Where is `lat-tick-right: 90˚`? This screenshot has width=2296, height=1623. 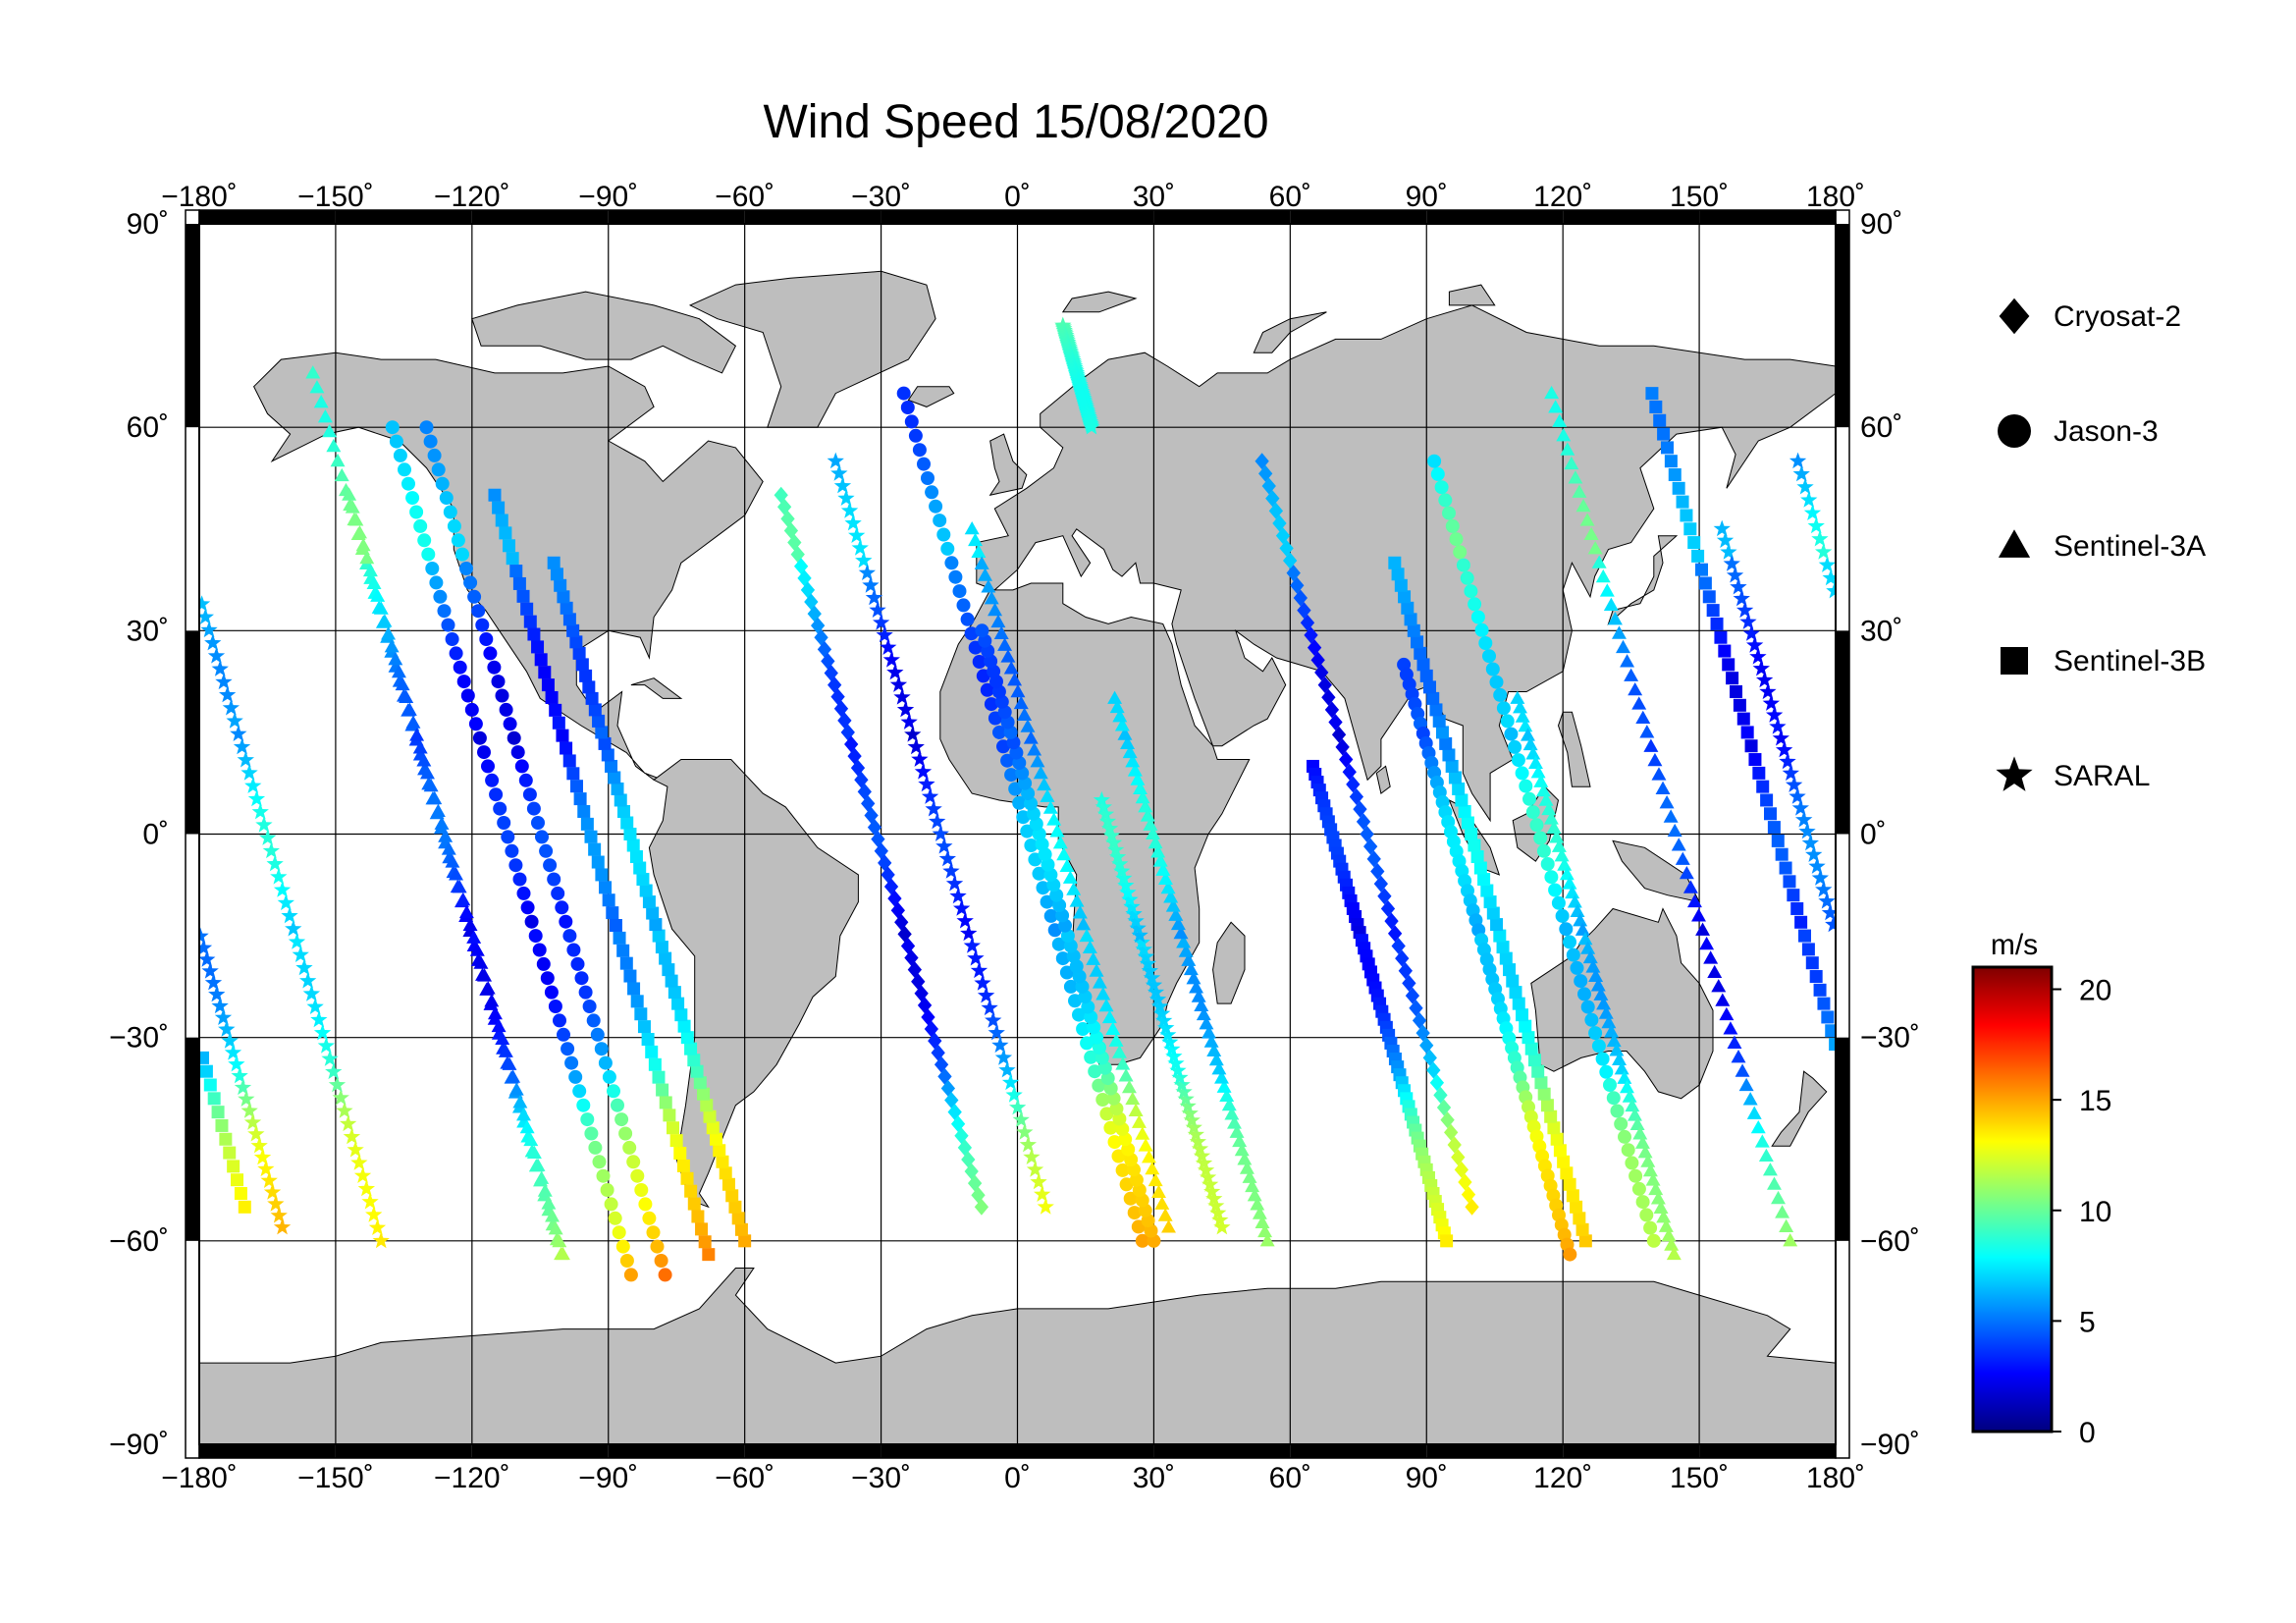 lat-tick-right: 90˚ is located at coordinates (1881, 224).